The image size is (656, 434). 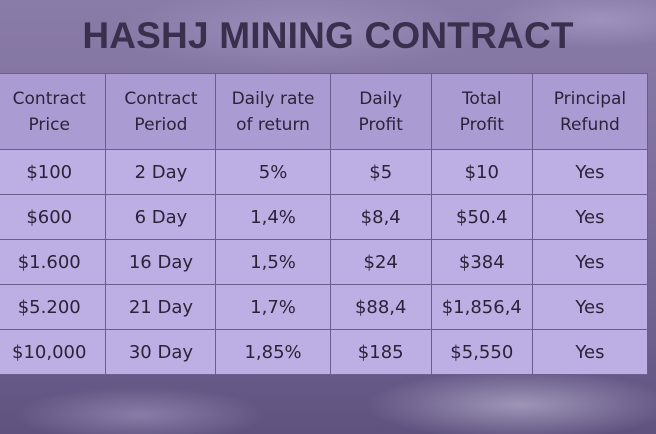 What do you see at coordinates (161, 352) in the screenshot?
I see `cell-contract-period: 30 Day` at bounding box center [161, 352].